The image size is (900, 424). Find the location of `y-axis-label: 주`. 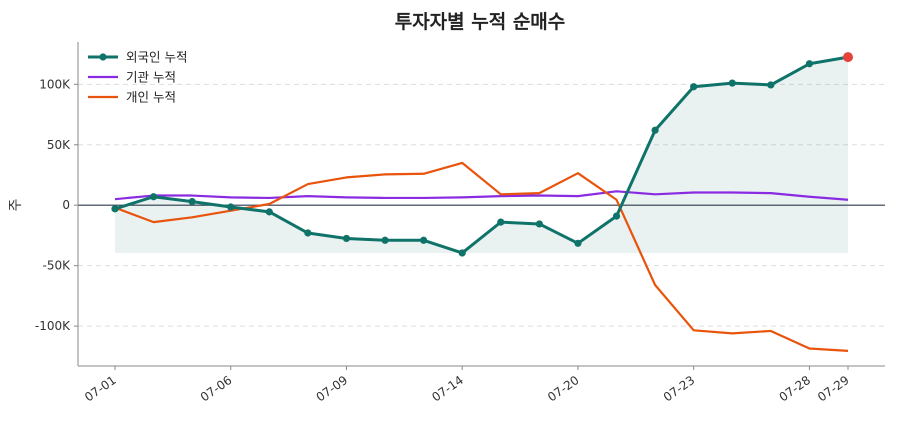

y-axis-label: 주 is located at coordinates (16, 204).